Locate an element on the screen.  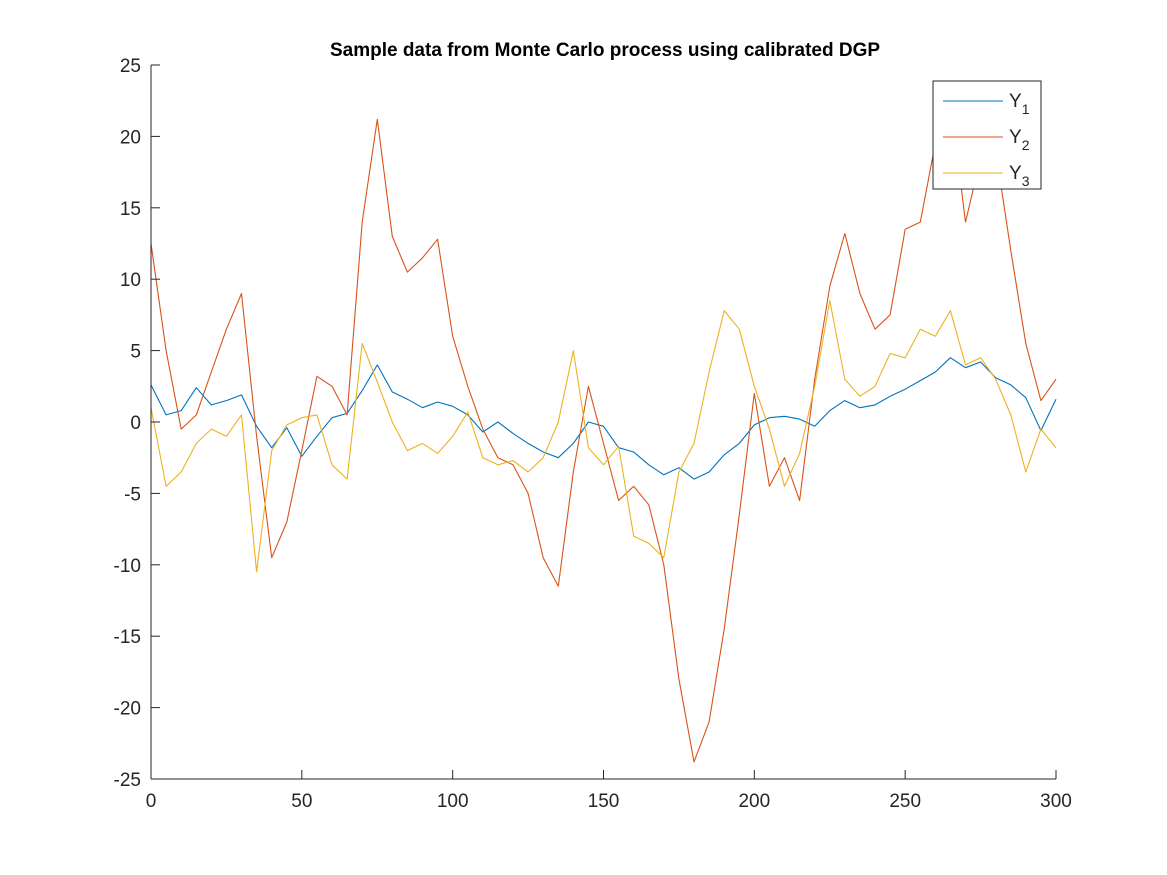
legend-label-1: Y1 is located at coordinates (1019, 104).